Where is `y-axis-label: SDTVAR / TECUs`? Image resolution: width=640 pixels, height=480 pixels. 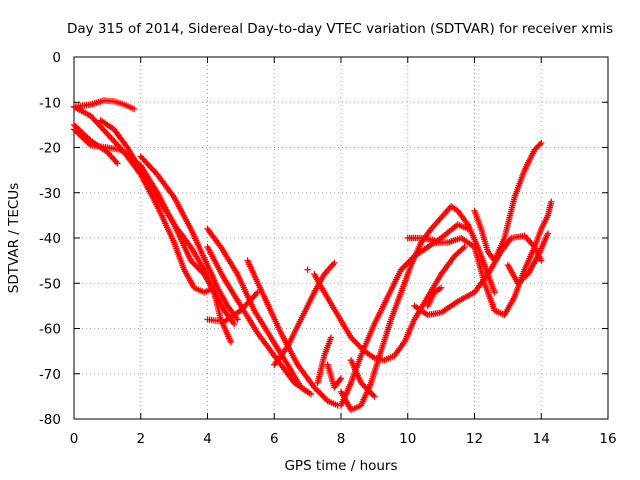 y-axis-label: SDTVAR / TECUs is located at coordinates (14, 238).